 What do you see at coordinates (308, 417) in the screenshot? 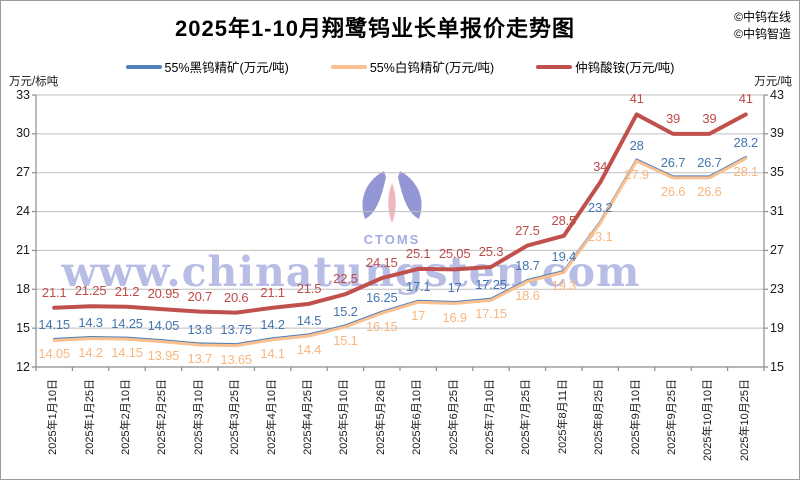
I see `x-axis-label: 2025年4月25日` at bounding box center [308, 417].